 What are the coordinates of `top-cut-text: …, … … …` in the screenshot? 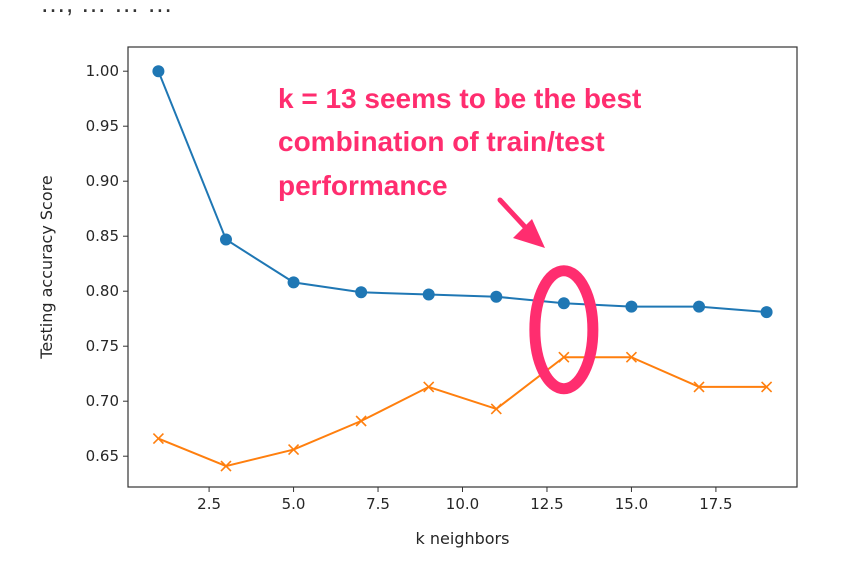 It's located at (106, 9).